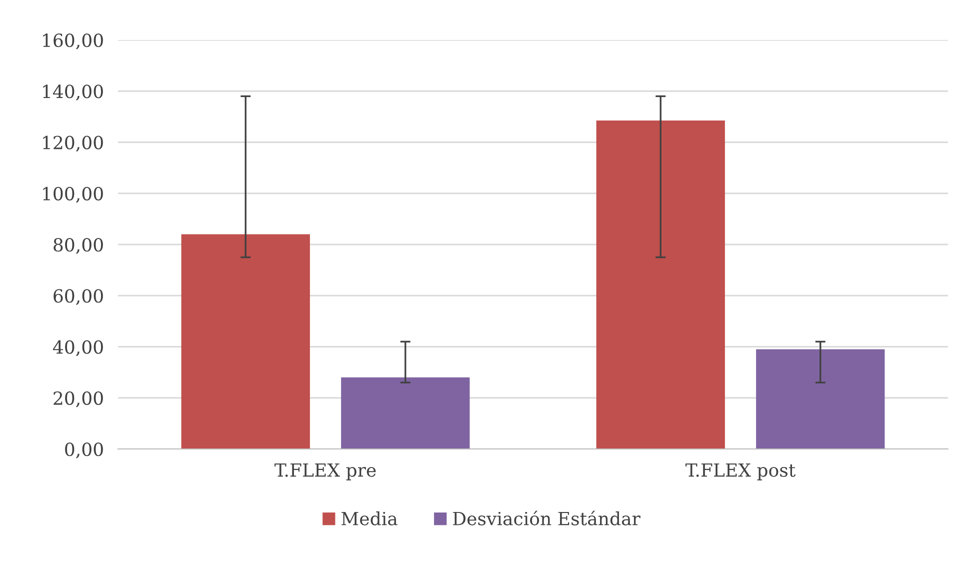  Describe the element at coordinates (77, 348) in the screenshot. I see `y-tick-label: 40,00` at that location.